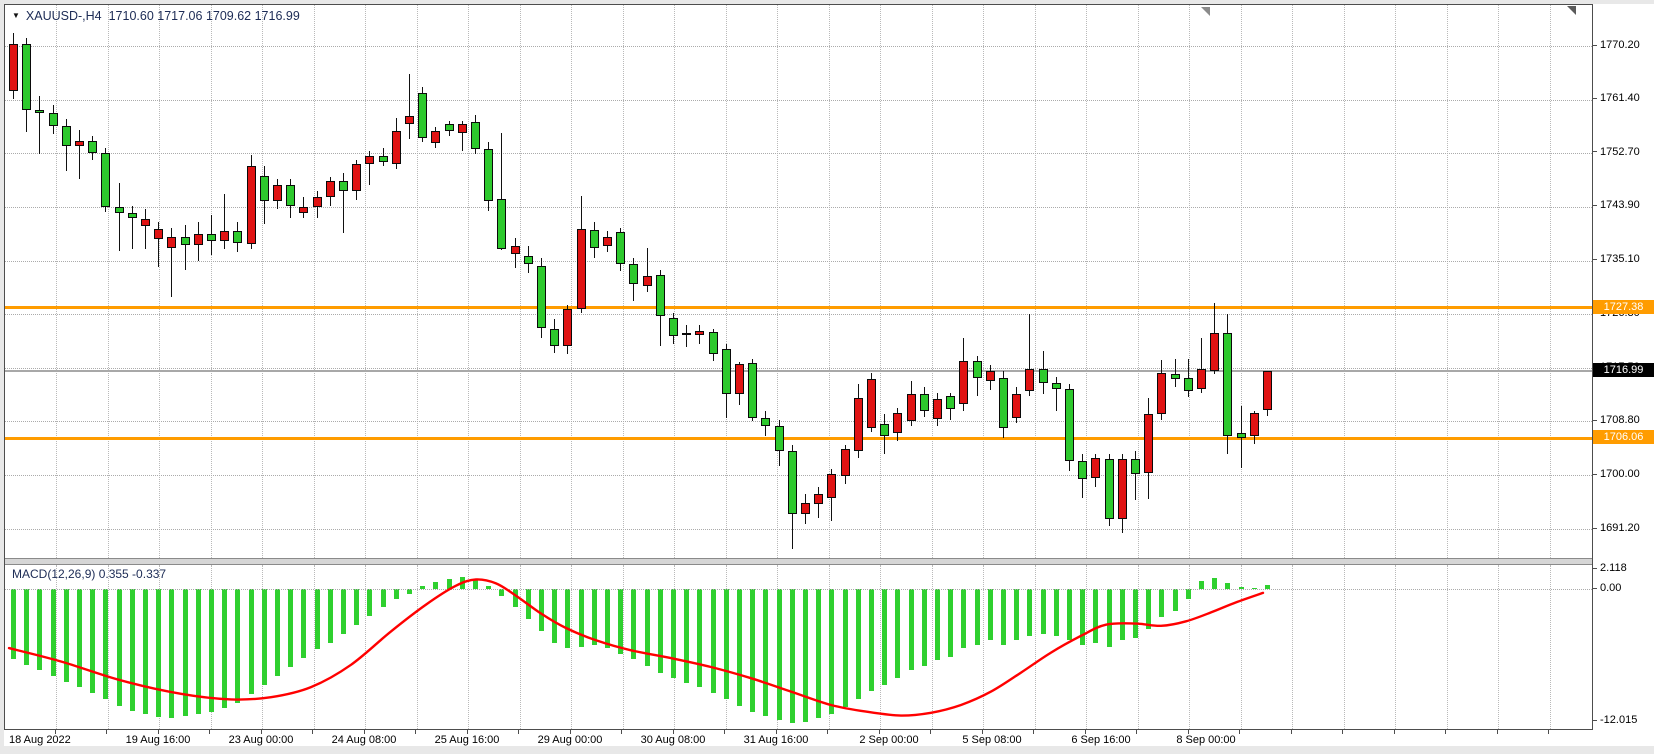 The width and height of the screenshot is (1654, 754). What do you see at coordinates (1623, 437) in the screenshot?
I see `price-level-badge: 1706.06` at bounding box center [1623, 437].